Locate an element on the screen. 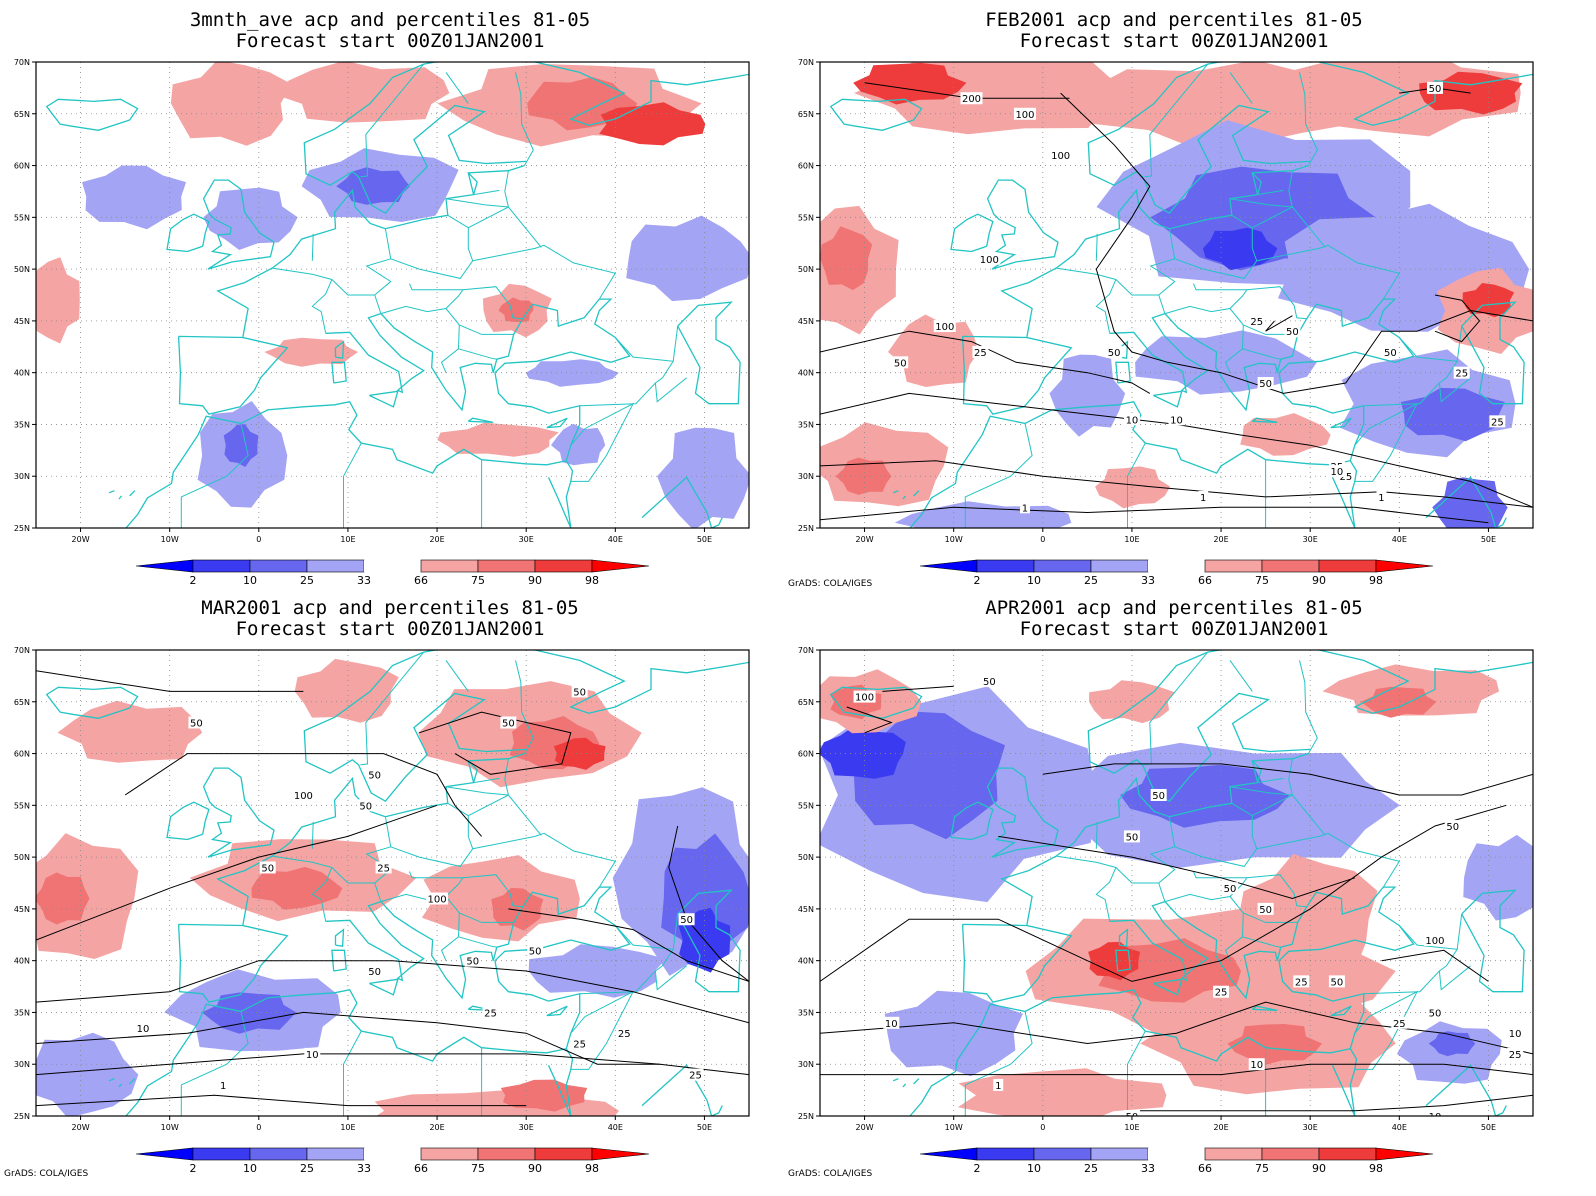 This screenshot has width=1596, height=1196. lat-tick-label: 45N is located at coordinates (22, 321).